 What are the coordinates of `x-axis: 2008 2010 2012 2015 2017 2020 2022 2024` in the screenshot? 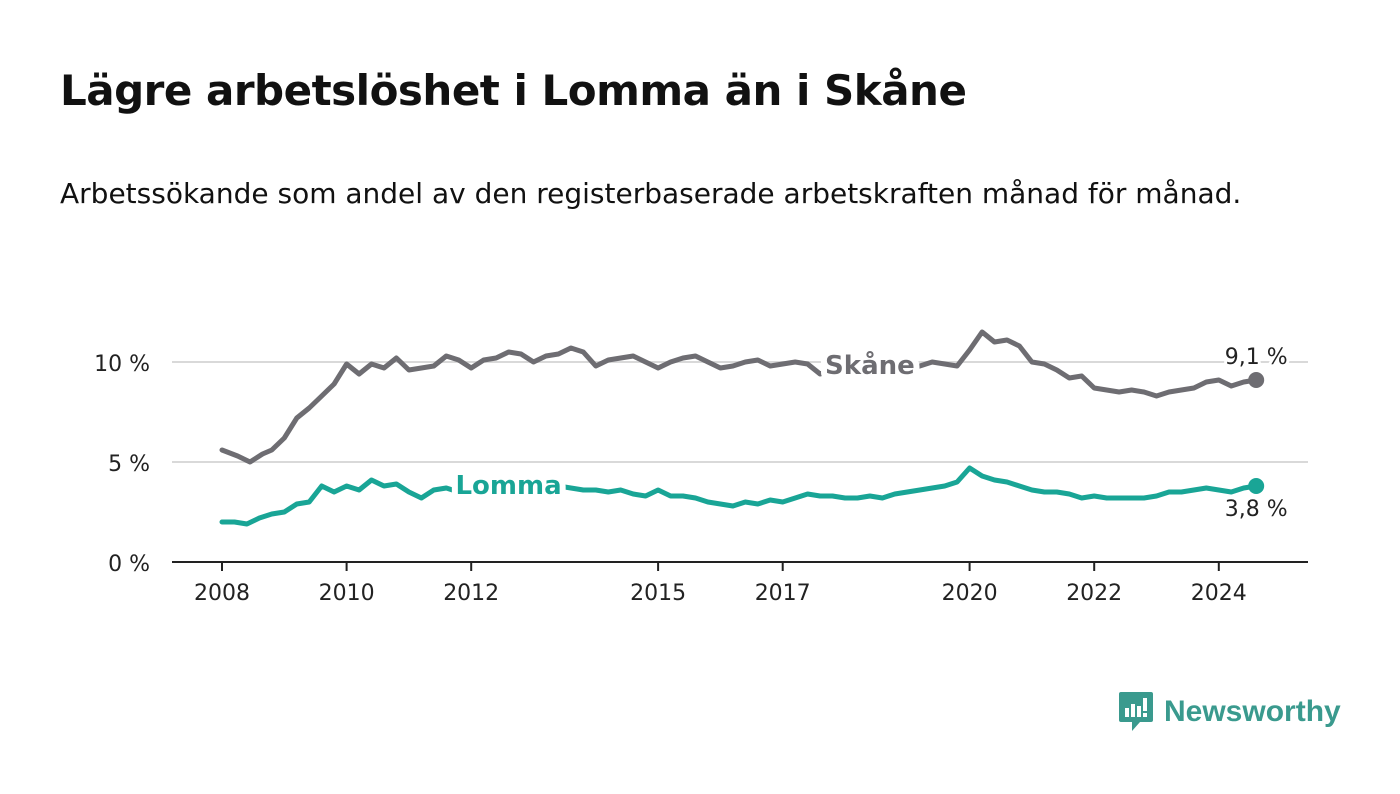 It's located at (740, 583).